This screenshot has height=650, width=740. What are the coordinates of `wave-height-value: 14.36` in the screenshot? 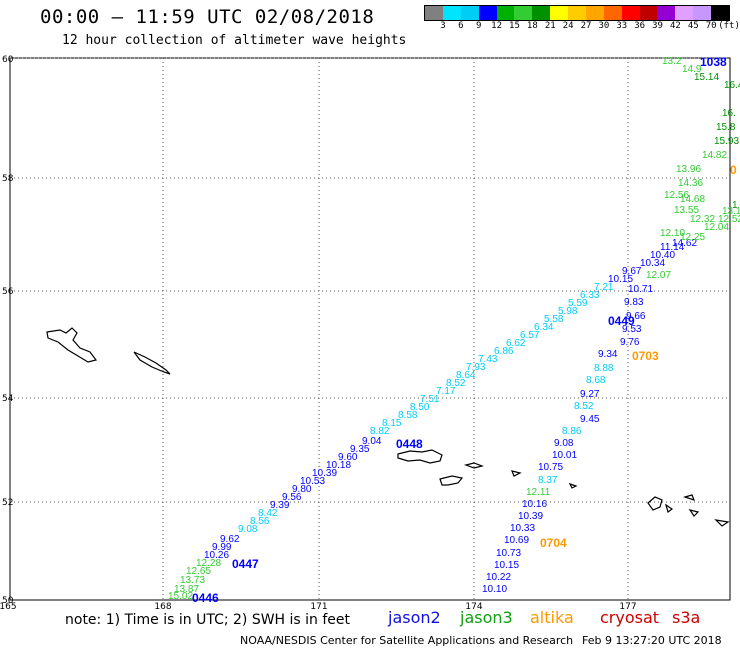 It's located at (690, 183).